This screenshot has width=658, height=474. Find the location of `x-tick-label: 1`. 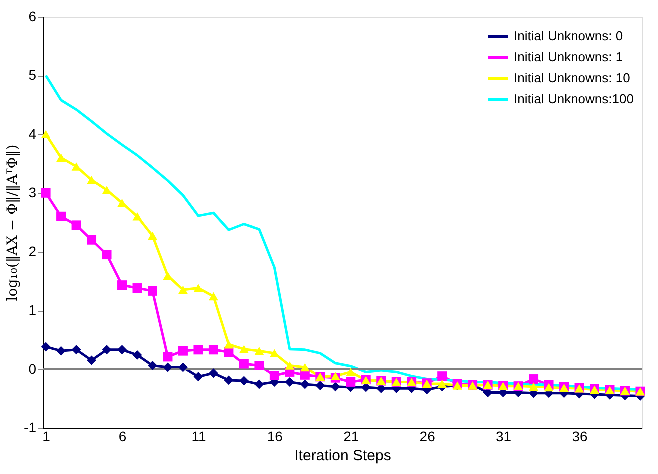

x-tick-label: 1 is located at coordinates (46, 436).